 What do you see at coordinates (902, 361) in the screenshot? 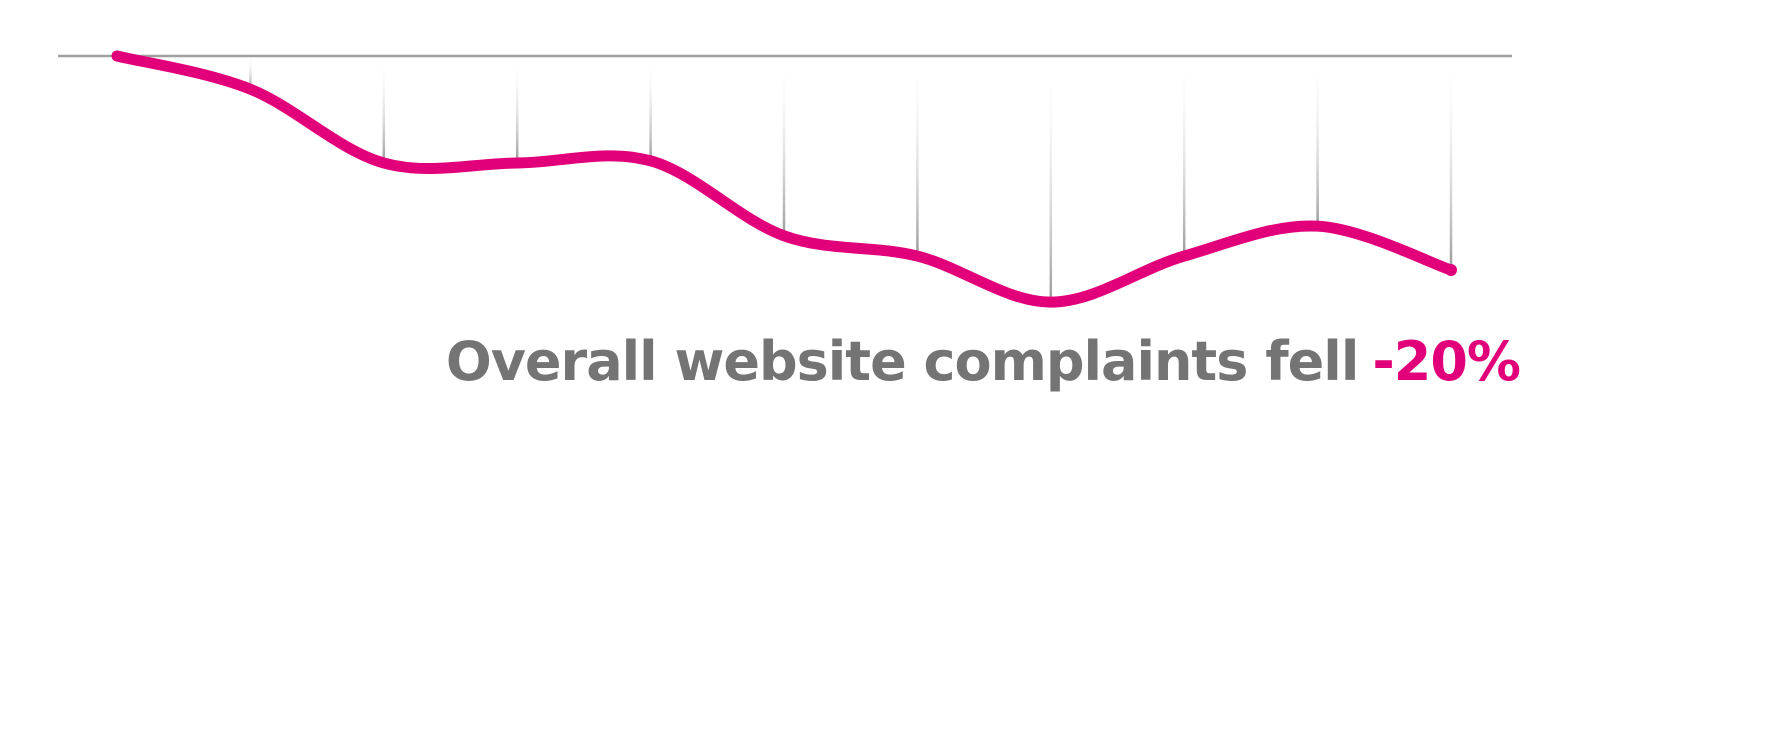
I see `caption-text: Overall website complaints fell` at bounding box center [902, 361].